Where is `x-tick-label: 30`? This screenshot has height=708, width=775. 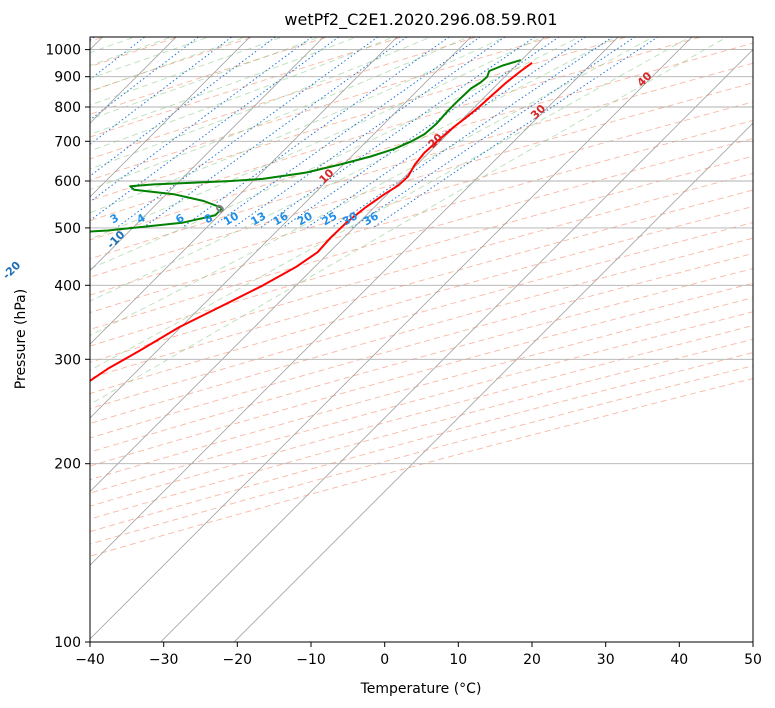 x-tick-label: 30 is located at coordinates (606, 660).